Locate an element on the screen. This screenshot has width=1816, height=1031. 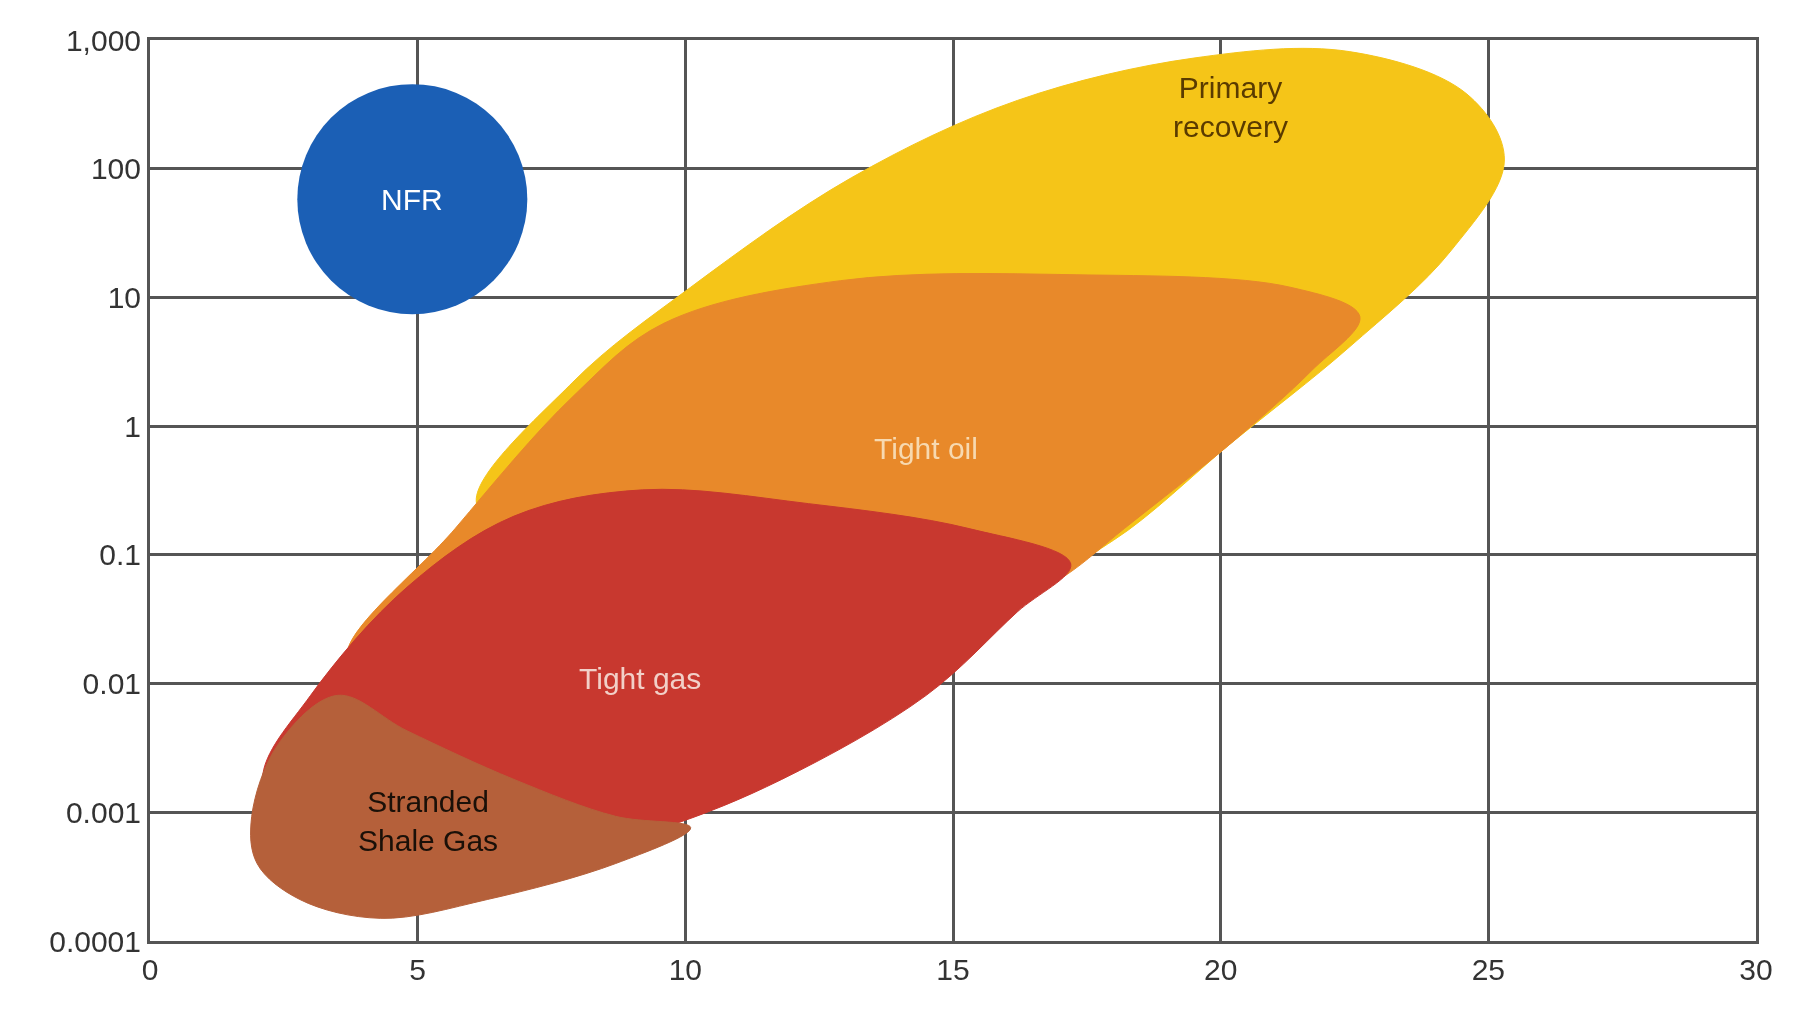
x-tick-label: 10 is located at coordinates (685, 969).